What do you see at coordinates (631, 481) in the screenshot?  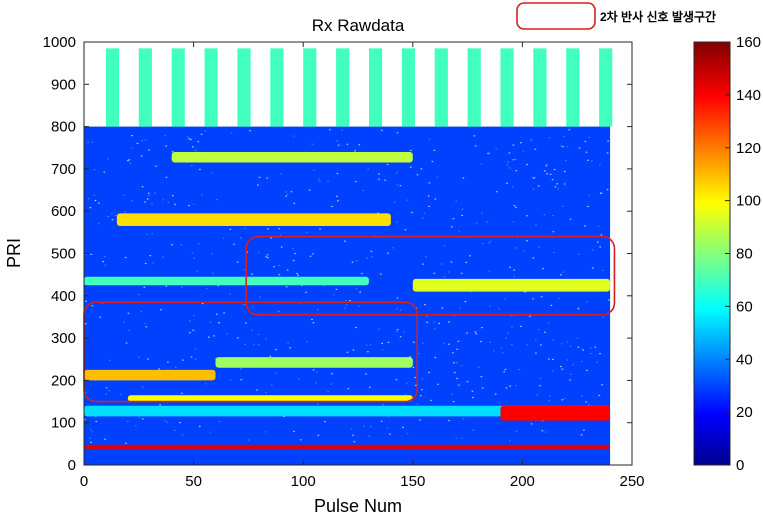 I see `x-tick-label: 250` at bounding box center [631, 481].